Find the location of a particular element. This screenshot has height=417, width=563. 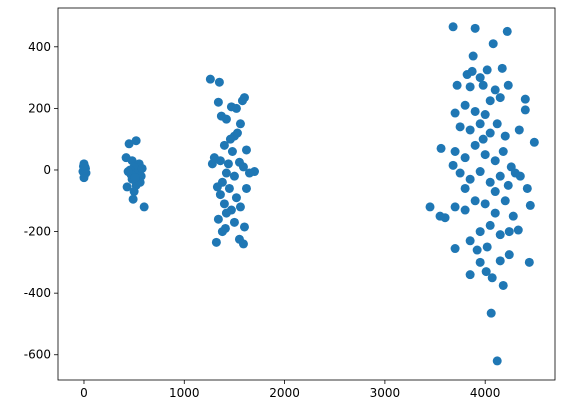

y-tick-label: 400 is located at coordinates (39, 47).